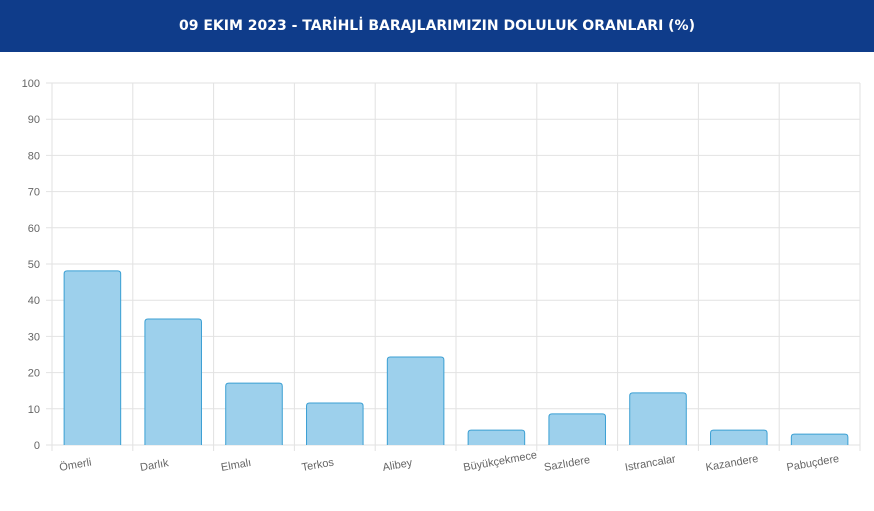 This screenshot has height=511, width=874. Describe the element at coordinates (34, 193) in the screenshot. I see `y-tick-label: 70` at that location.